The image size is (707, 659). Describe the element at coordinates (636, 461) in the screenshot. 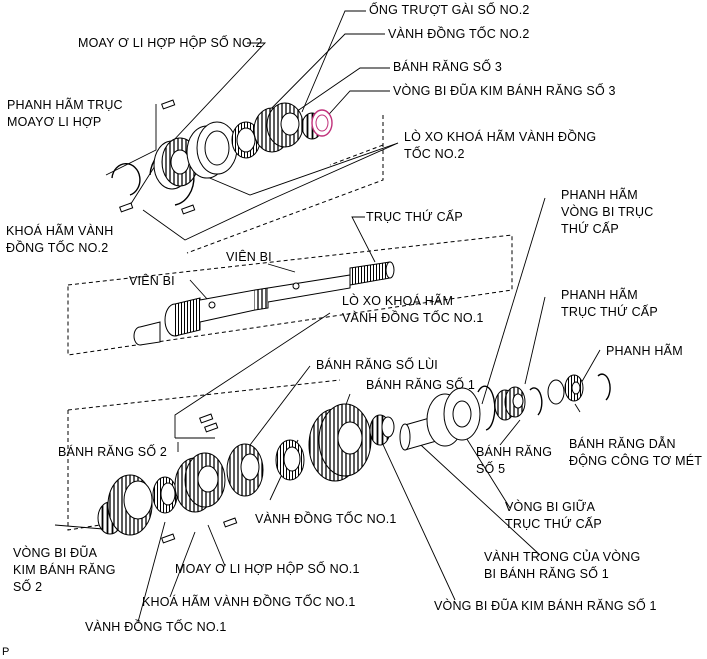

I see `label-speedo-gear-l2: ĐỘNG CÔNG TƠ MÉT` at that location.